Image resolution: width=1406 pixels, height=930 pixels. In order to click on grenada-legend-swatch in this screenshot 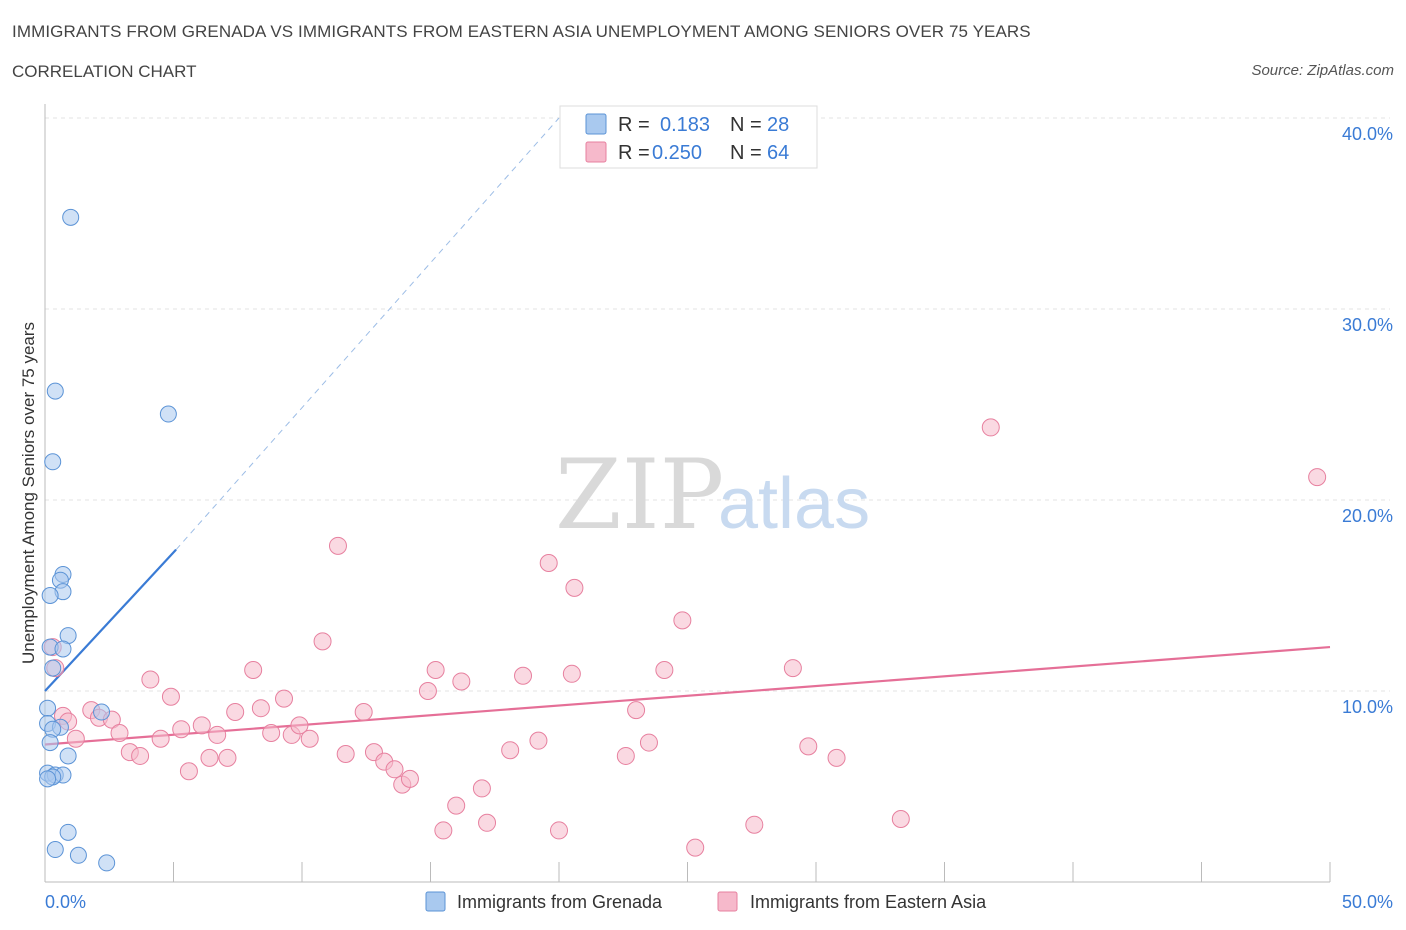, I will do `click(596, 124)`.